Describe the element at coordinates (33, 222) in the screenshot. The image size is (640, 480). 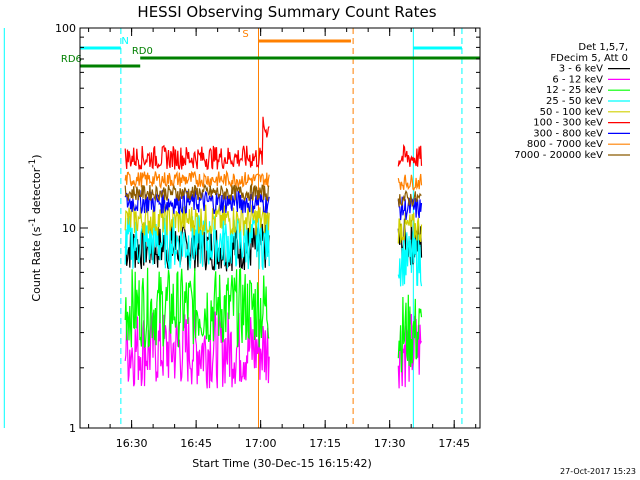
I see `y-axis-label-exp1: -1` at that location.